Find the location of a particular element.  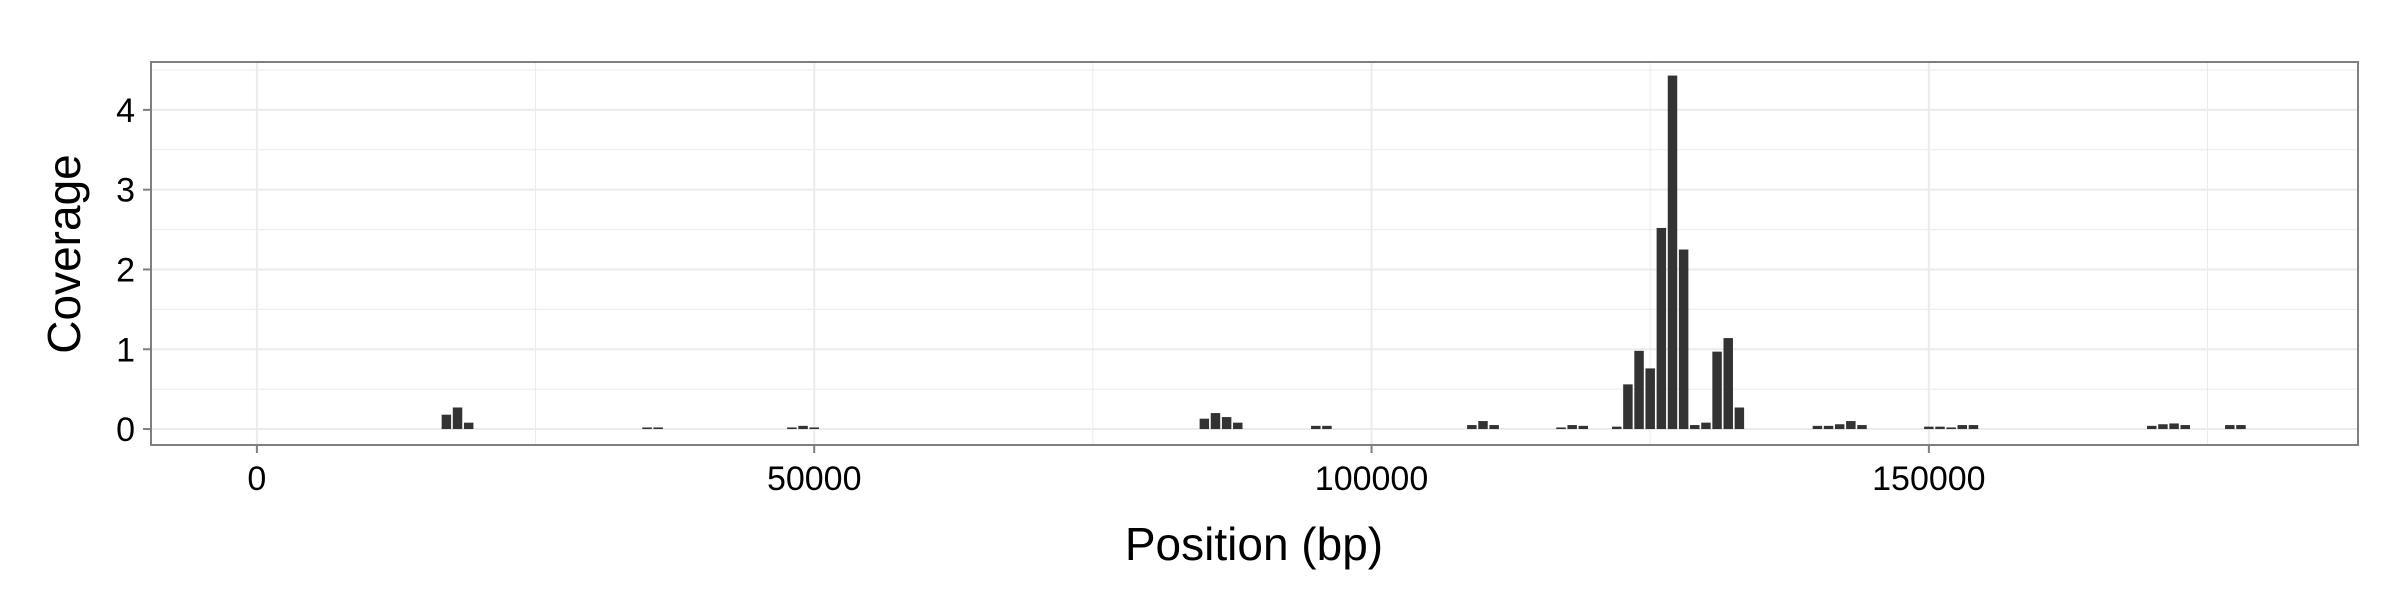

x-axis-title: Position (bp) is located at coordinates (1254, 544).